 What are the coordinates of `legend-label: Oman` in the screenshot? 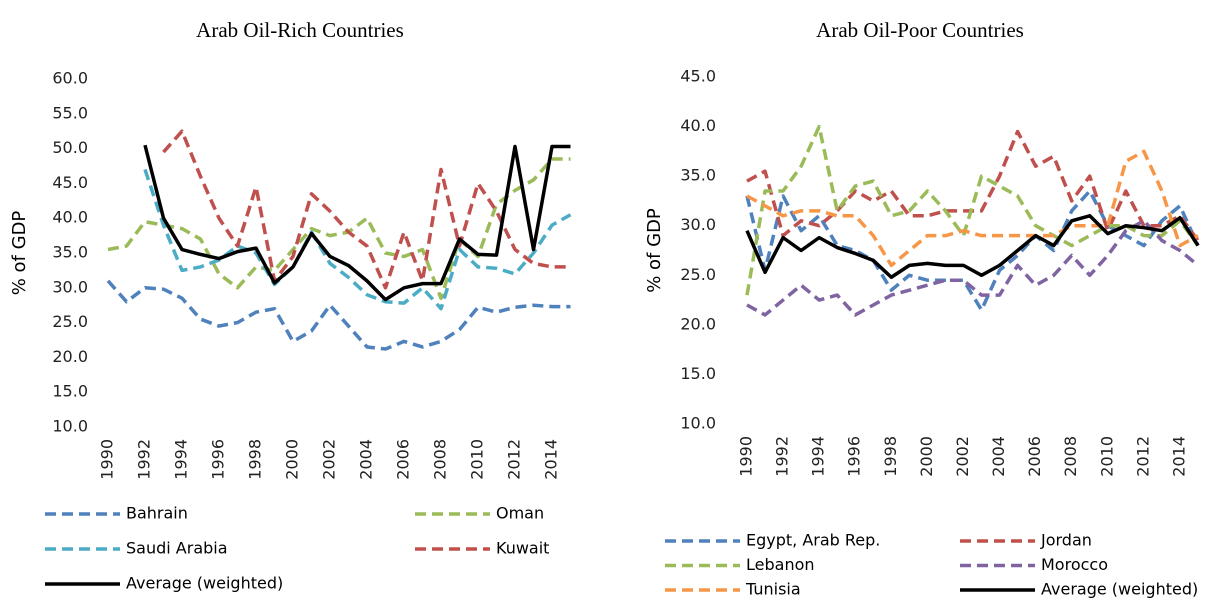 It's located at (520, 513).